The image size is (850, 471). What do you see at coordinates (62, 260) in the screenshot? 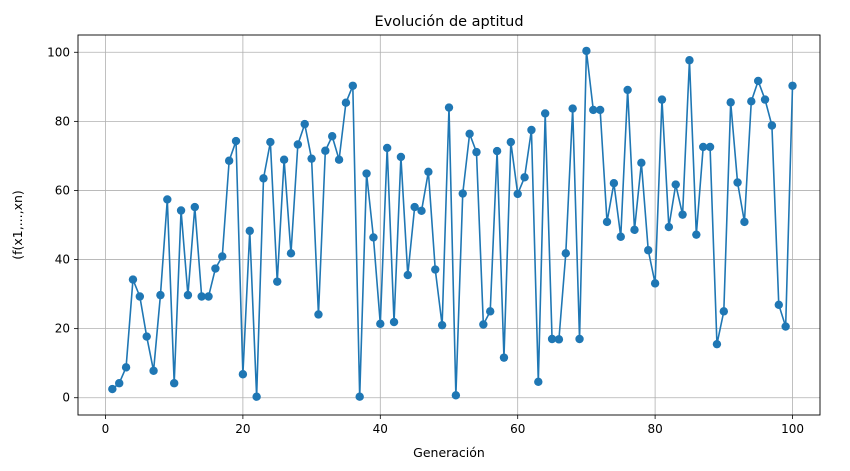
I see `y-tick-label: 40` at bounding box center [62, 260].